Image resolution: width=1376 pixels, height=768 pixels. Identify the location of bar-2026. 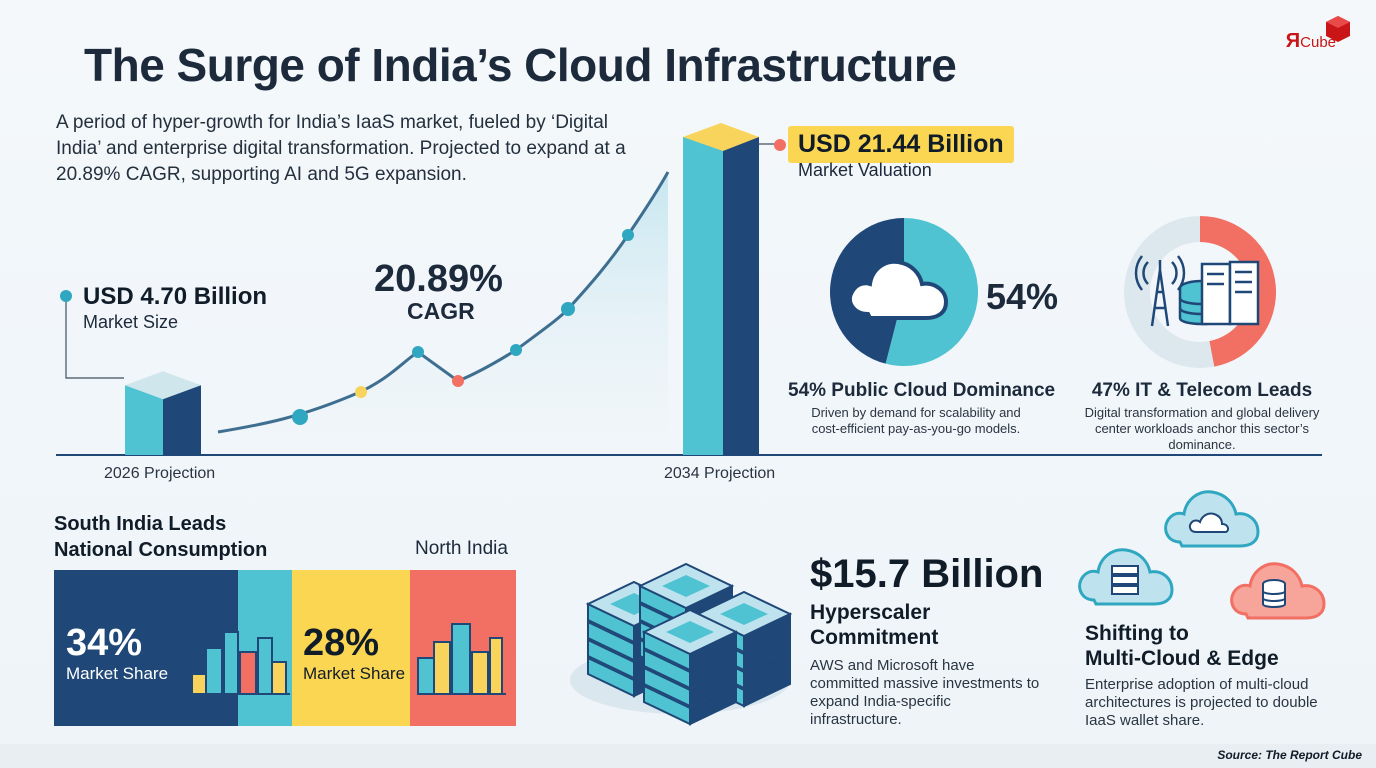
(163, 413).